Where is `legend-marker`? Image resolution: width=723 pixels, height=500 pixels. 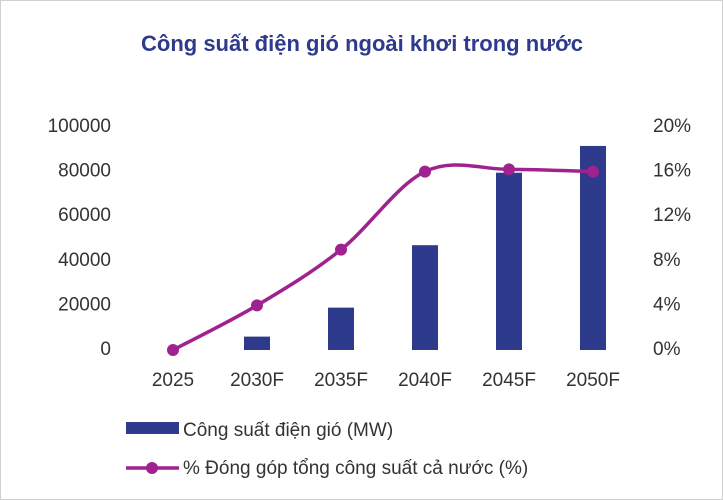
legend-marker is located at coordinates (152, 468).